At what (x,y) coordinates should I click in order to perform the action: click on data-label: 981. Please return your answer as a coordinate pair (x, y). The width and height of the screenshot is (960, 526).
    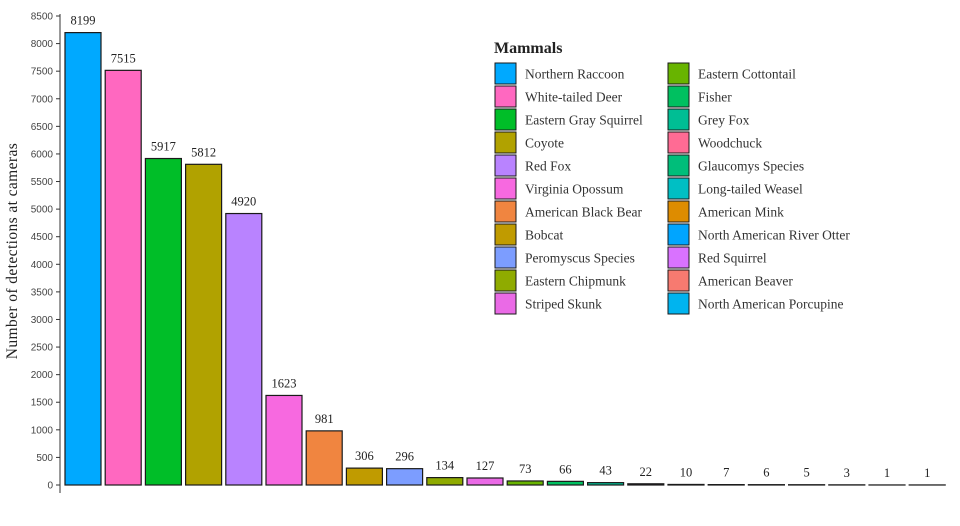
    Looking at the image, I should click on (324, 419).